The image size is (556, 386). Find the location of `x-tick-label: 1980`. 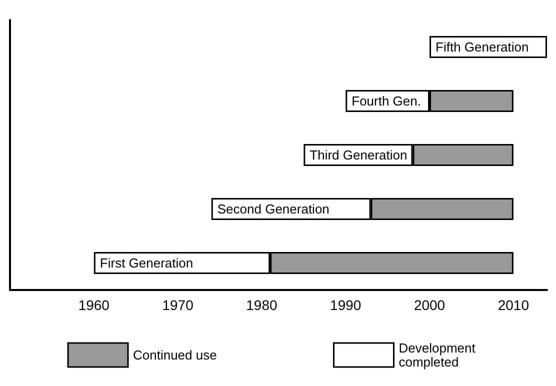

x-tick-label: 1980 is located at coordinates (262, 305).